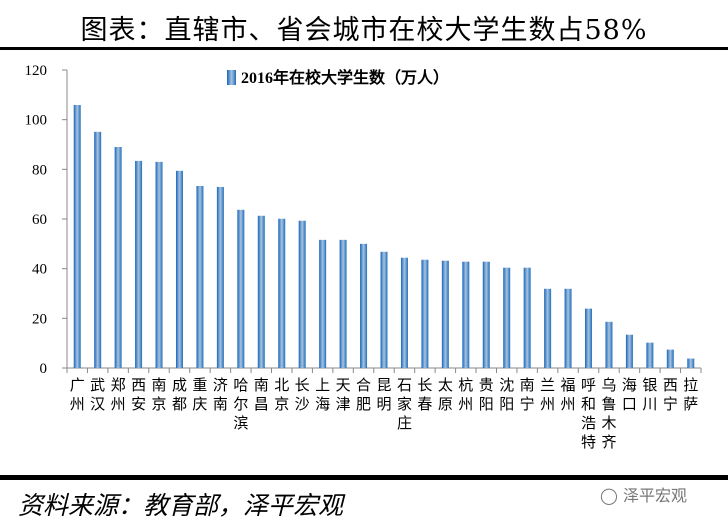 This screenshot has height=528, width=728. I want to click on x-tick-label: 石家庄, so click(404, 405).